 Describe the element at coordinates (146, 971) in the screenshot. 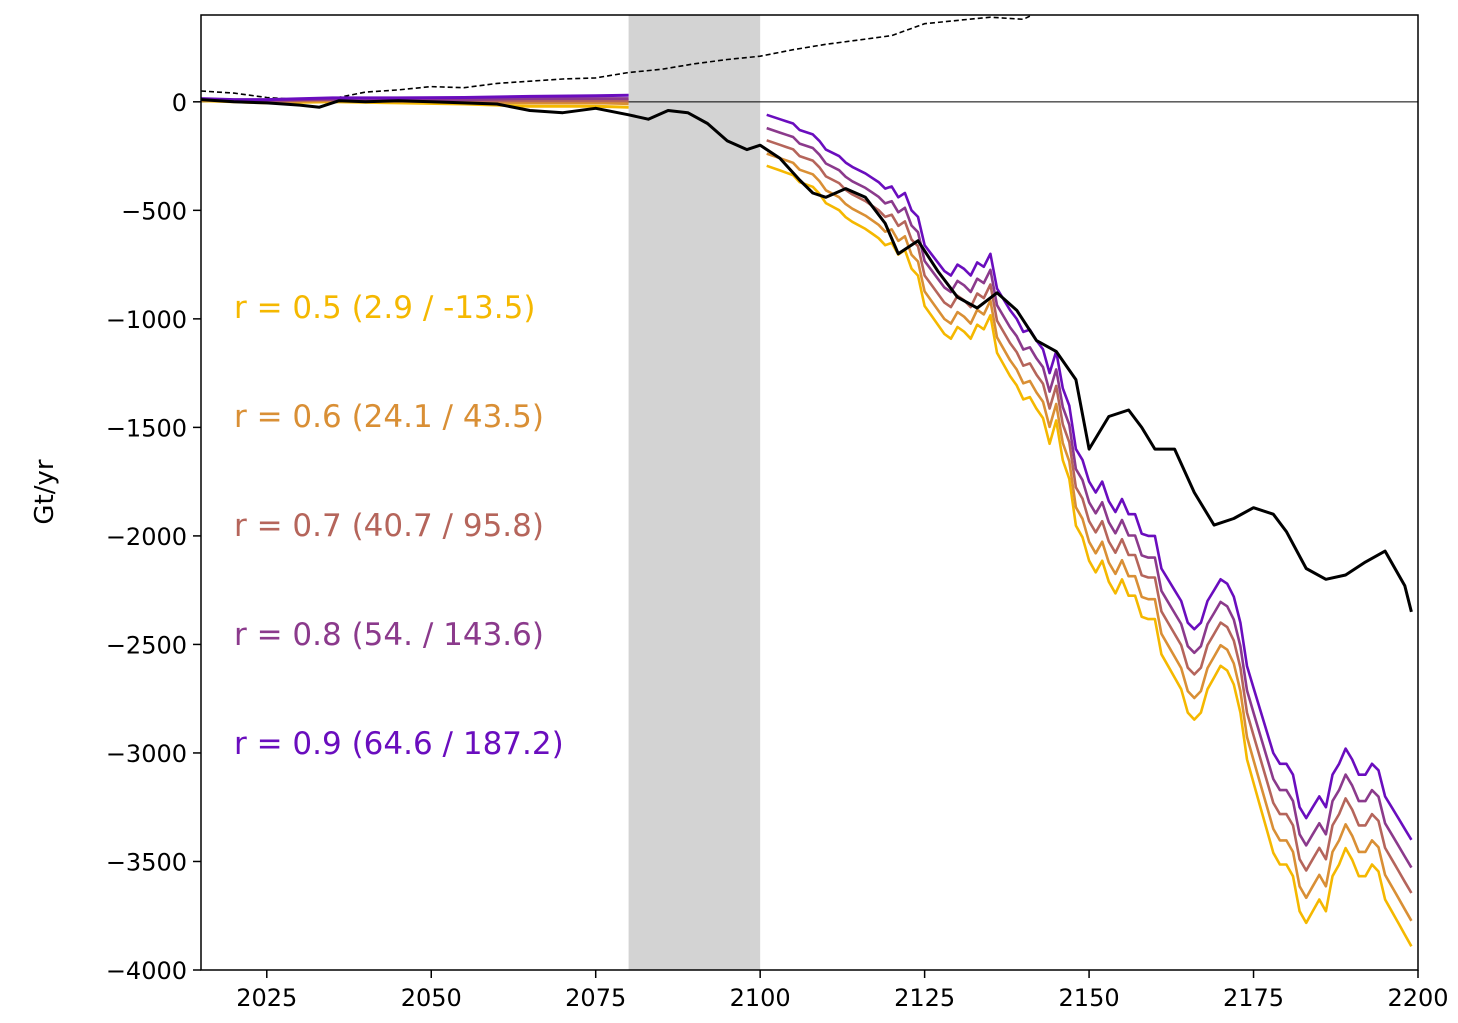

I see `y-tick-label: −4000` at that location.